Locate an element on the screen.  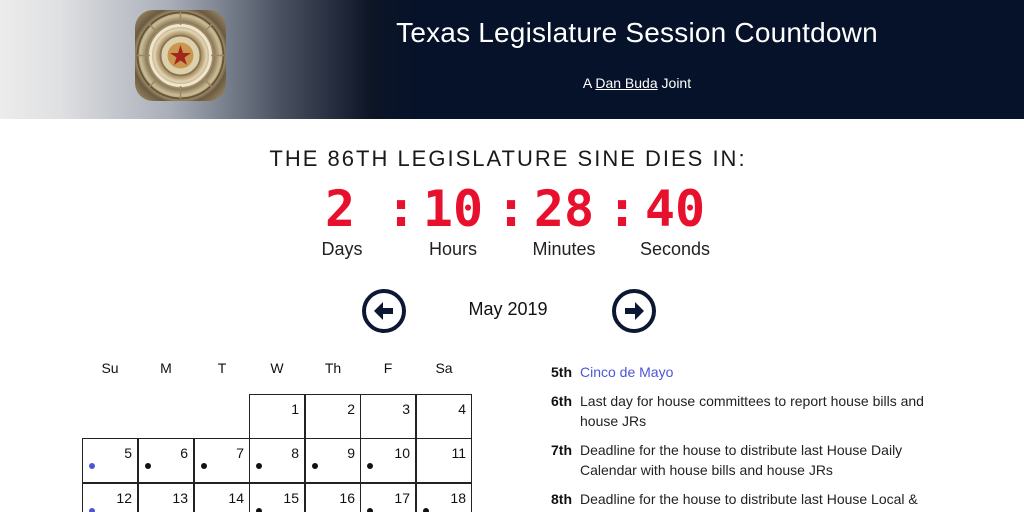
calendar-day-number: 6 is located at coordinates (184, 453).